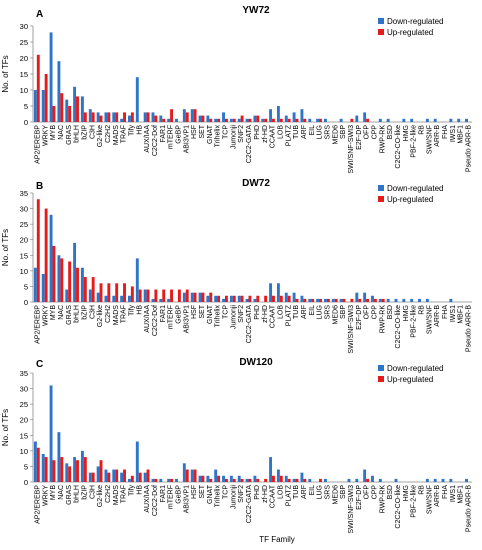  I want to click on y-tick-label: 0, so click(26, 122).